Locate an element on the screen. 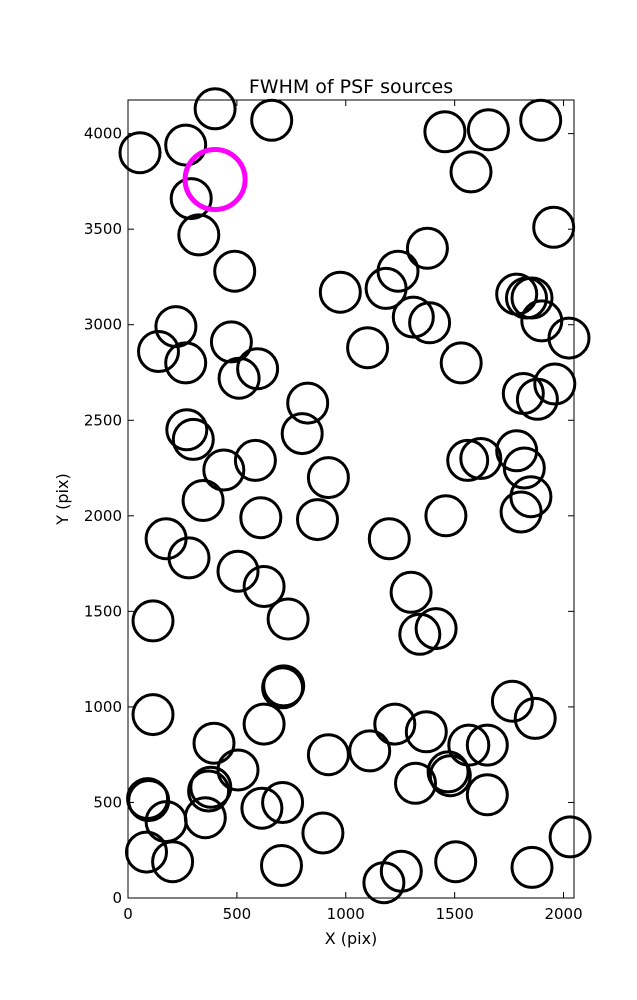 Image resolution: width=637 pixels, height=1000 pixels. y-axis-label: Y (pix) is located at coordinates (62, 499).